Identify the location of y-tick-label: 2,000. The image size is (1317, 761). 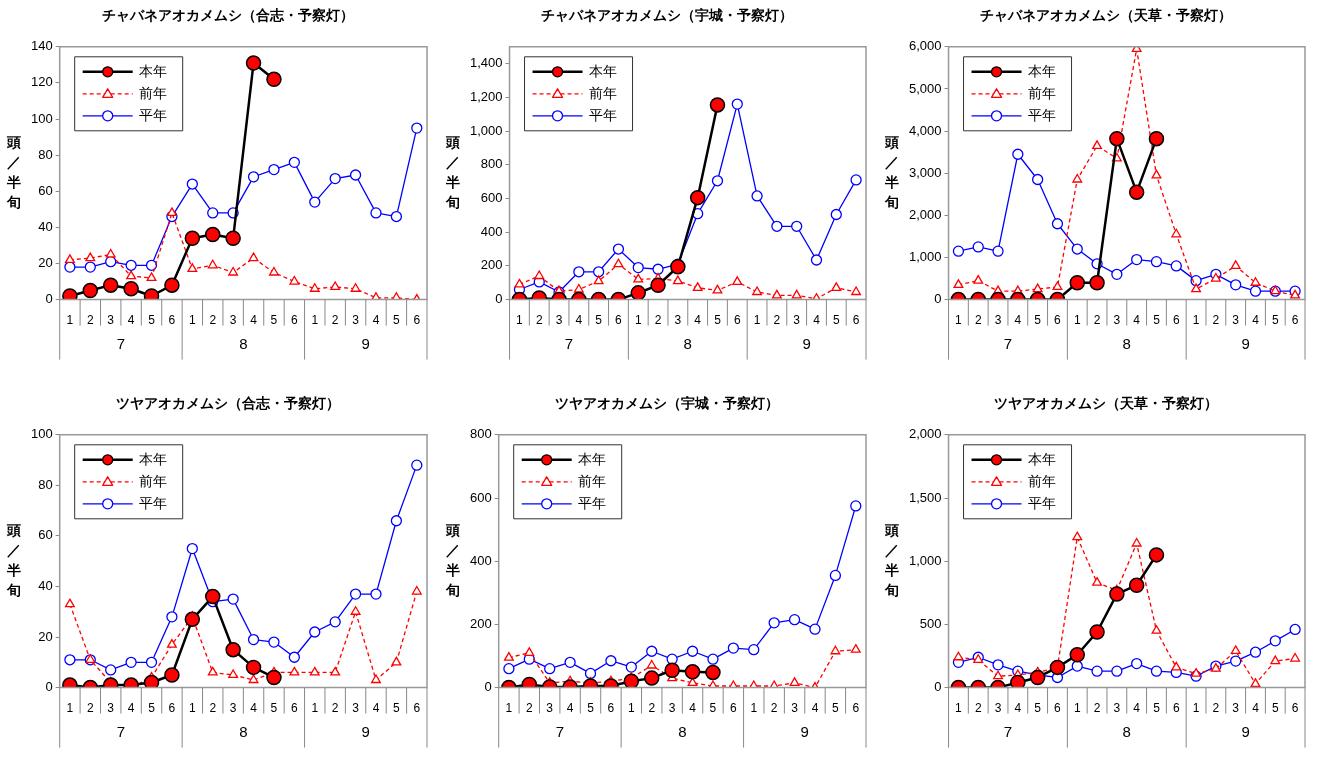
(925, 434).